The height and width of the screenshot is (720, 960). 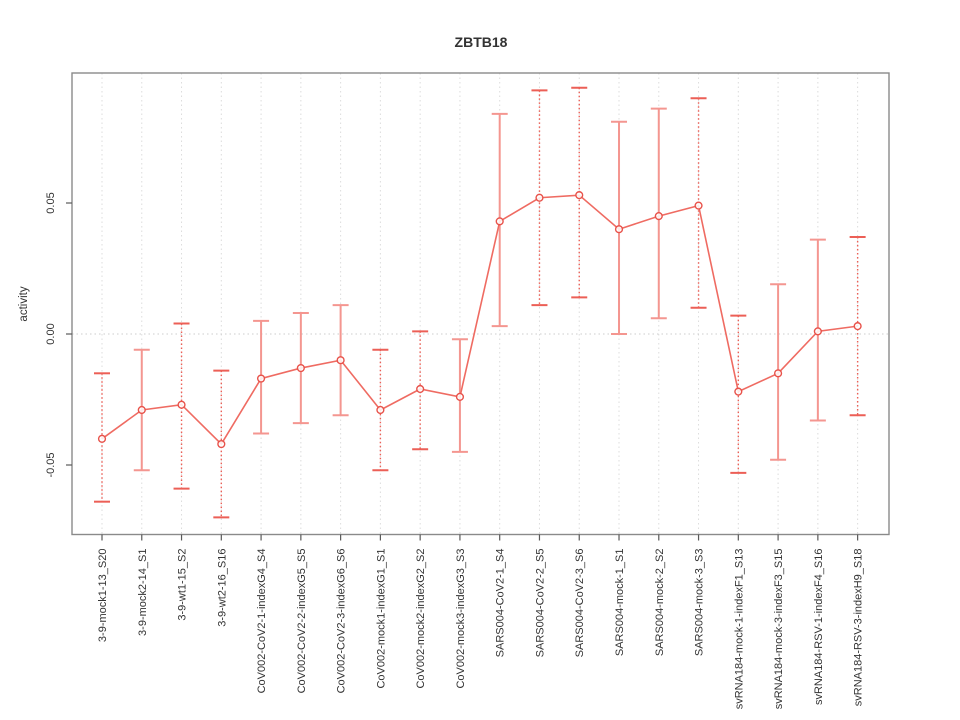 I want to click on x-tick-label: CoV002-mock2-indexG2_S2, so click(x=421, y=619).